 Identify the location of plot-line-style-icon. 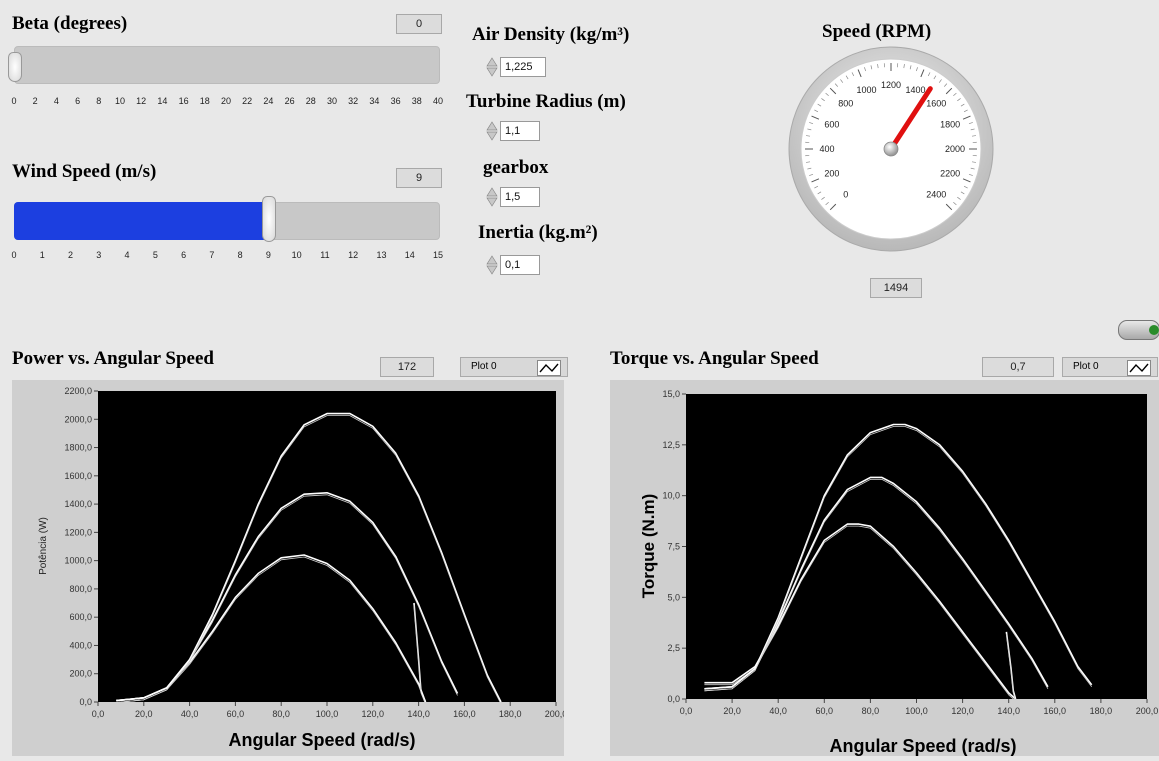
(549, 368).